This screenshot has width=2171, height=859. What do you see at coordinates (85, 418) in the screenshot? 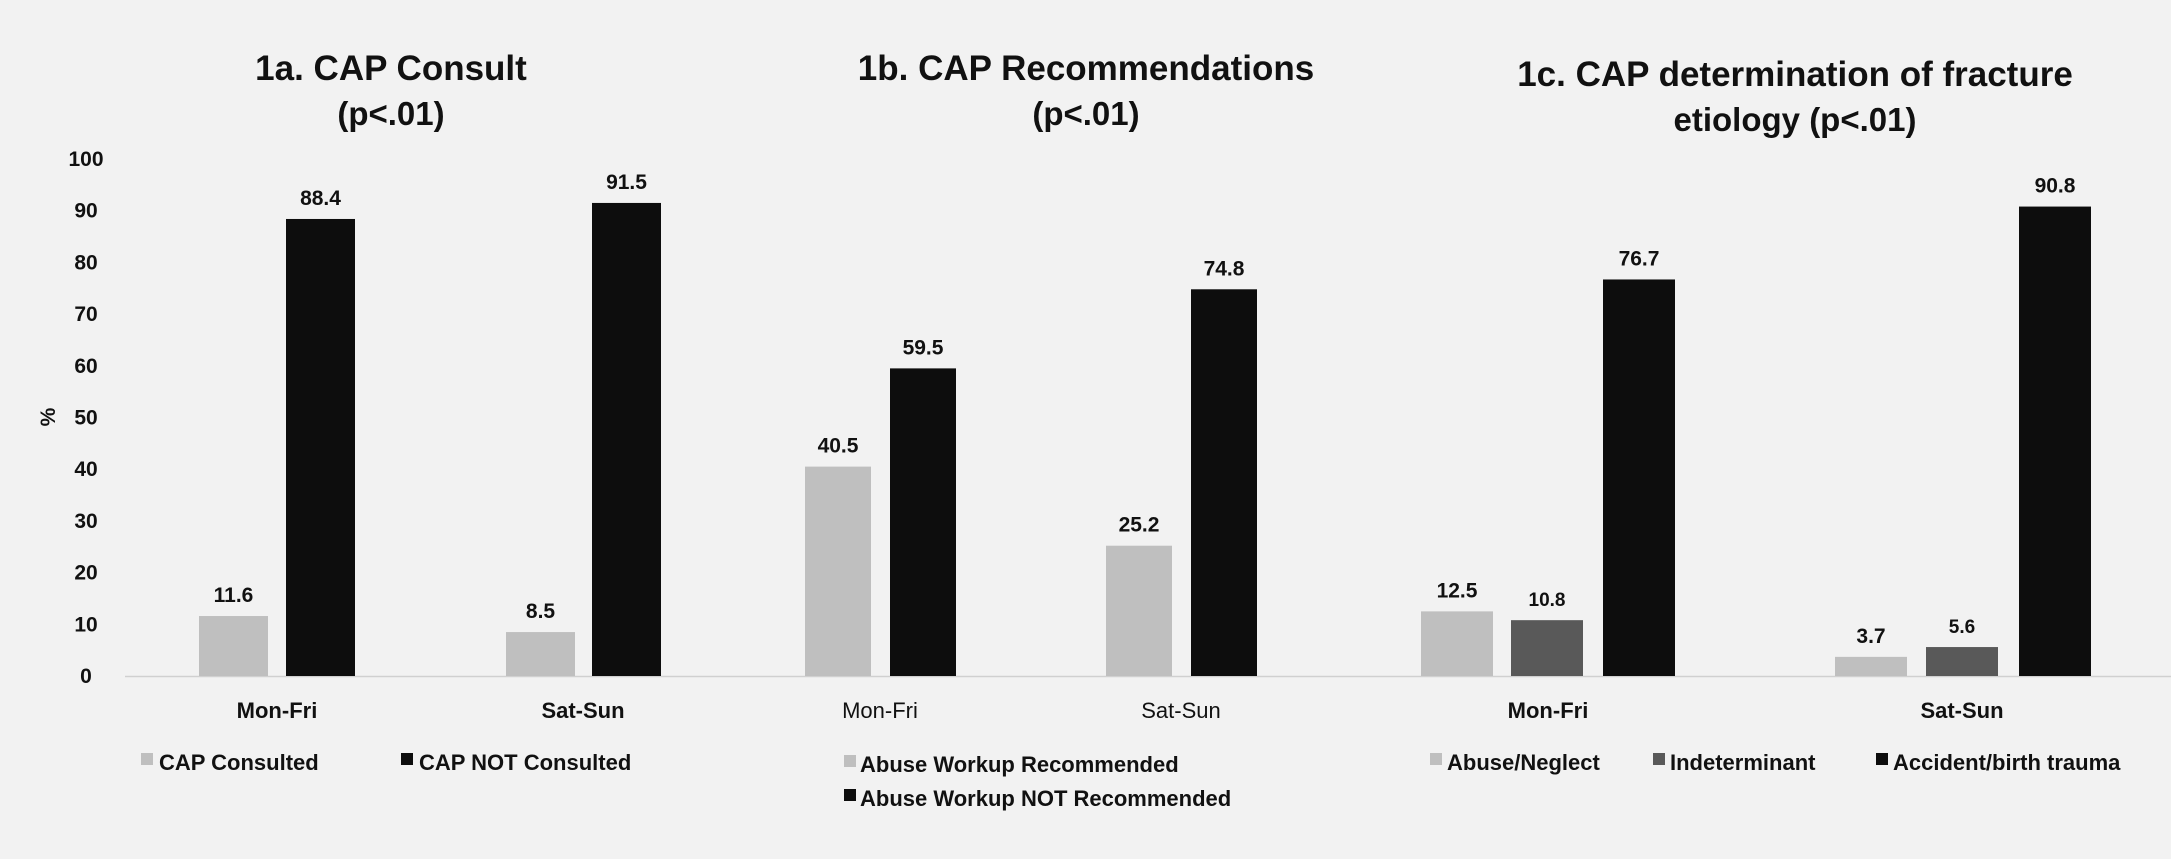
I see `y-tick-label: 50` at bounding box center [85, 418].